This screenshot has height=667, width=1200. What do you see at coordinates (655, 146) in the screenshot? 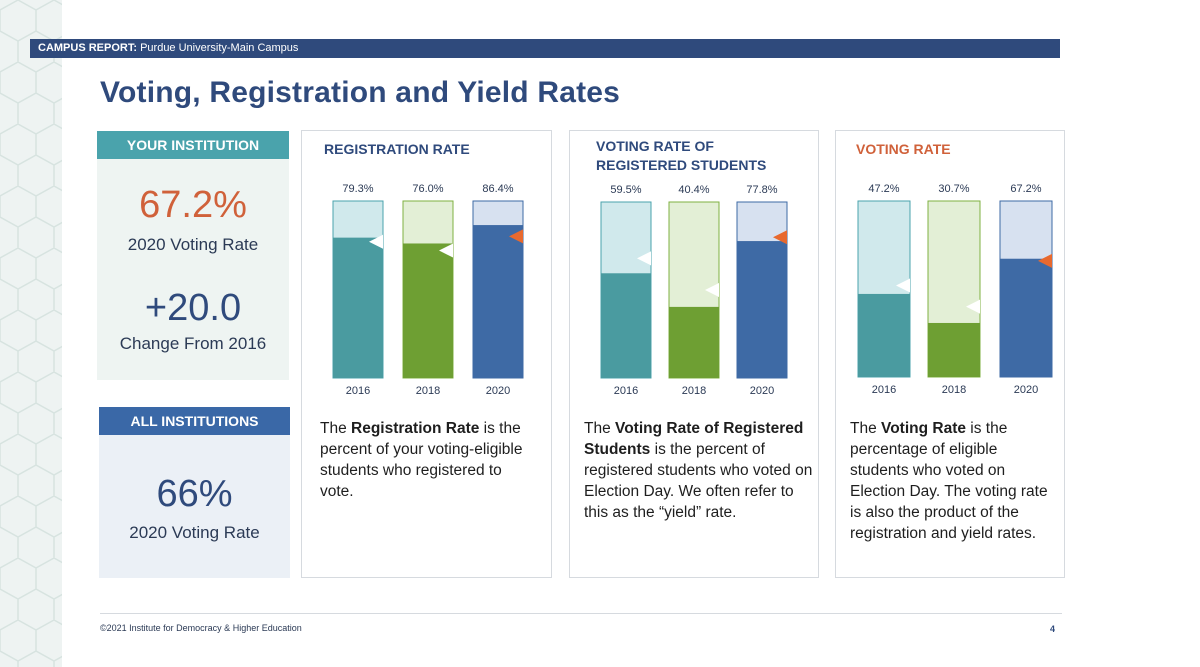
I see `yield-title-line1: VOTING RATE OF` at bounding box center [655, 146].